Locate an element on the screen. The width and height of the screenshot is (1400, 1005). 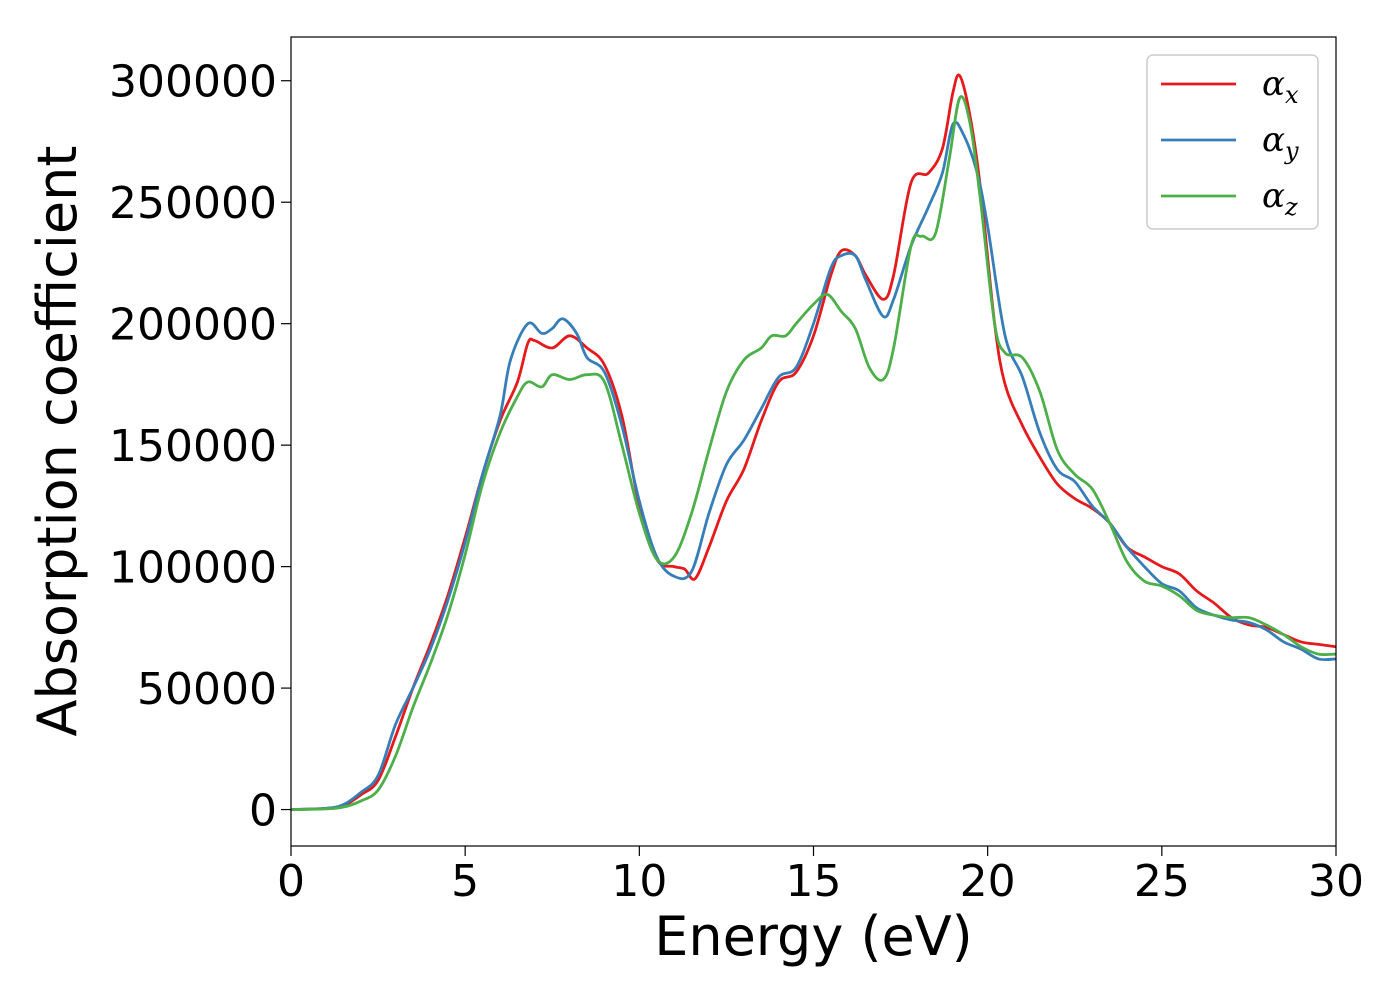
x-tick-label: 20 is located at coordinates (988, 881).